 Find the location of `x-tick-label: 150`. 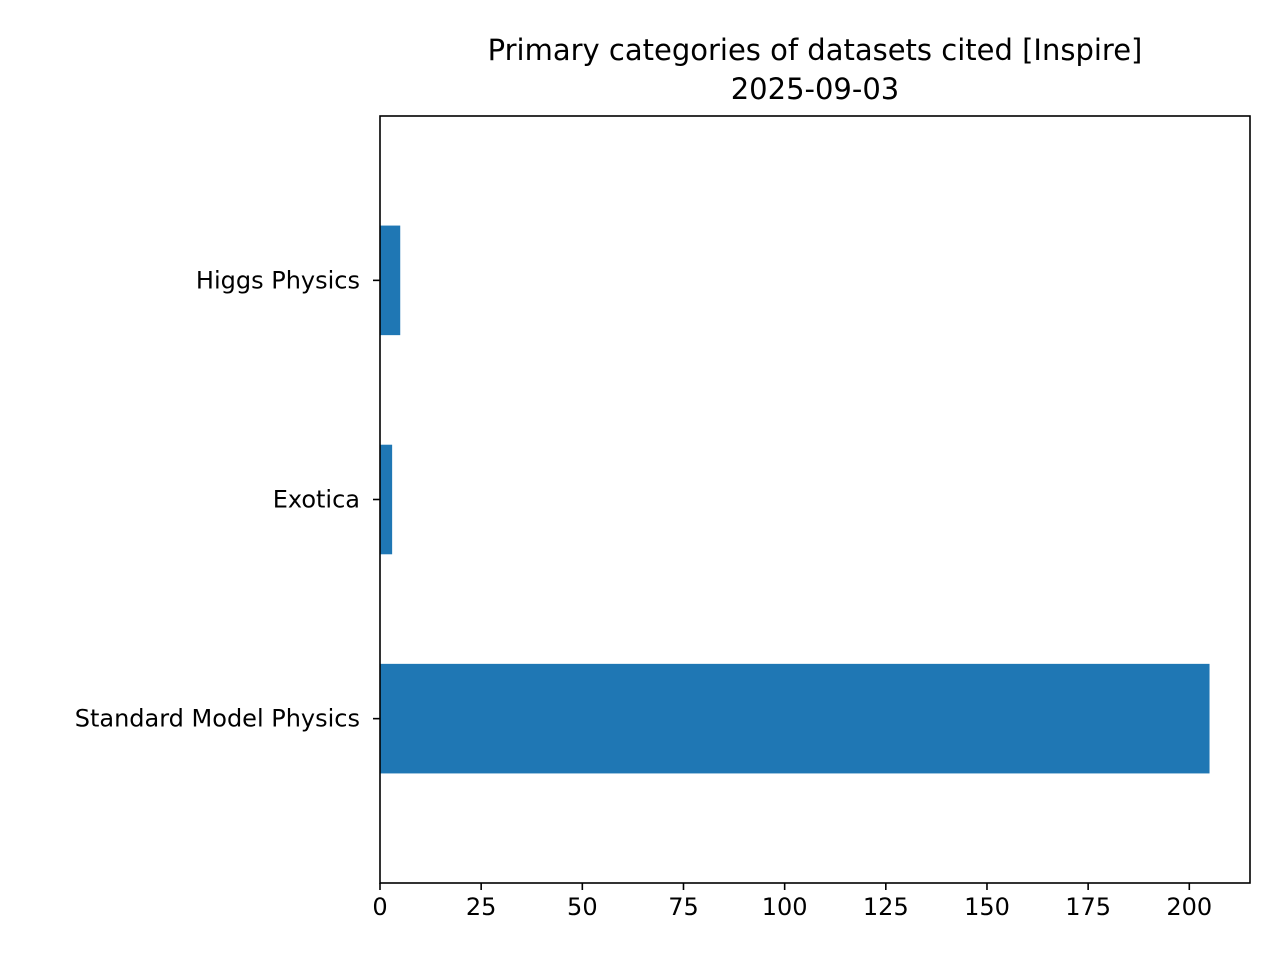

x-tick-label: 150 is located at coordinates (987, 907).